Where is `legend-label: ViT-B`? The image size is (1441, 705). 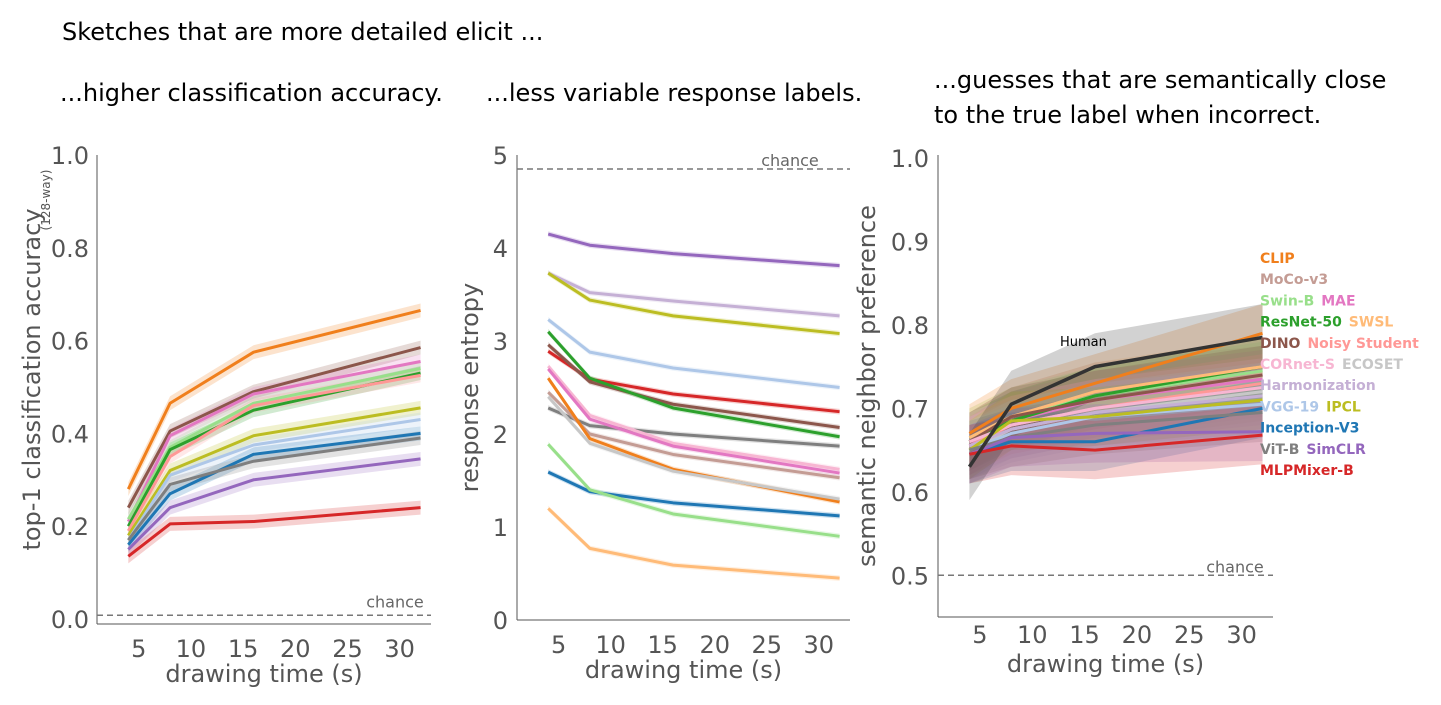
legend-label: ViT-B is located at coordinates (1279, 450).